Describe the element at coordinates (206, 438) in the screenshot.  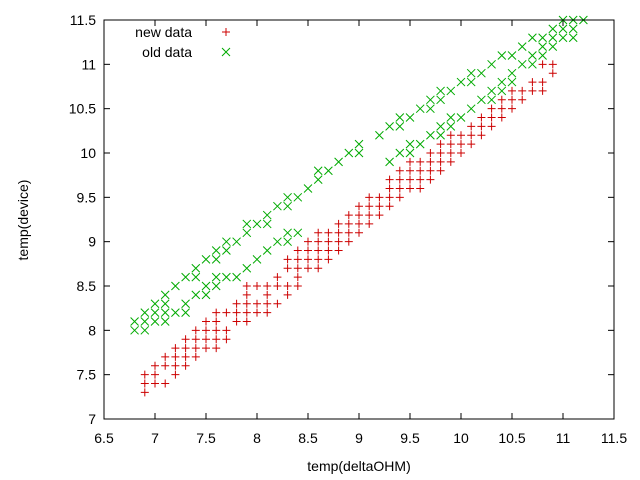
I see `x-tick-label: 7.5` at that location.